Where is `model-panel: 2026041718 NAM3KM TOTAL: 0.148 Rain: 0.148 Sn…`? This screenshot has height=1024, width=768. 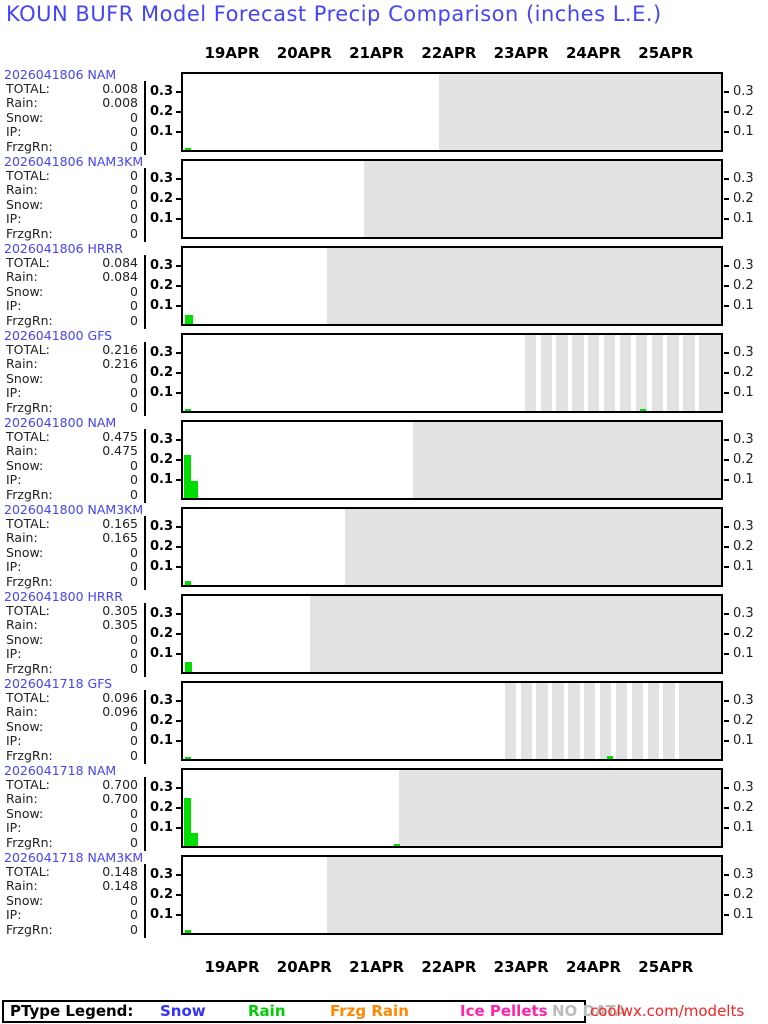
model-panel: 2026041718 NAM3KM TOTAL: 0.148 Rain: 0.148 Sn… is located at coordinates (384, 894).